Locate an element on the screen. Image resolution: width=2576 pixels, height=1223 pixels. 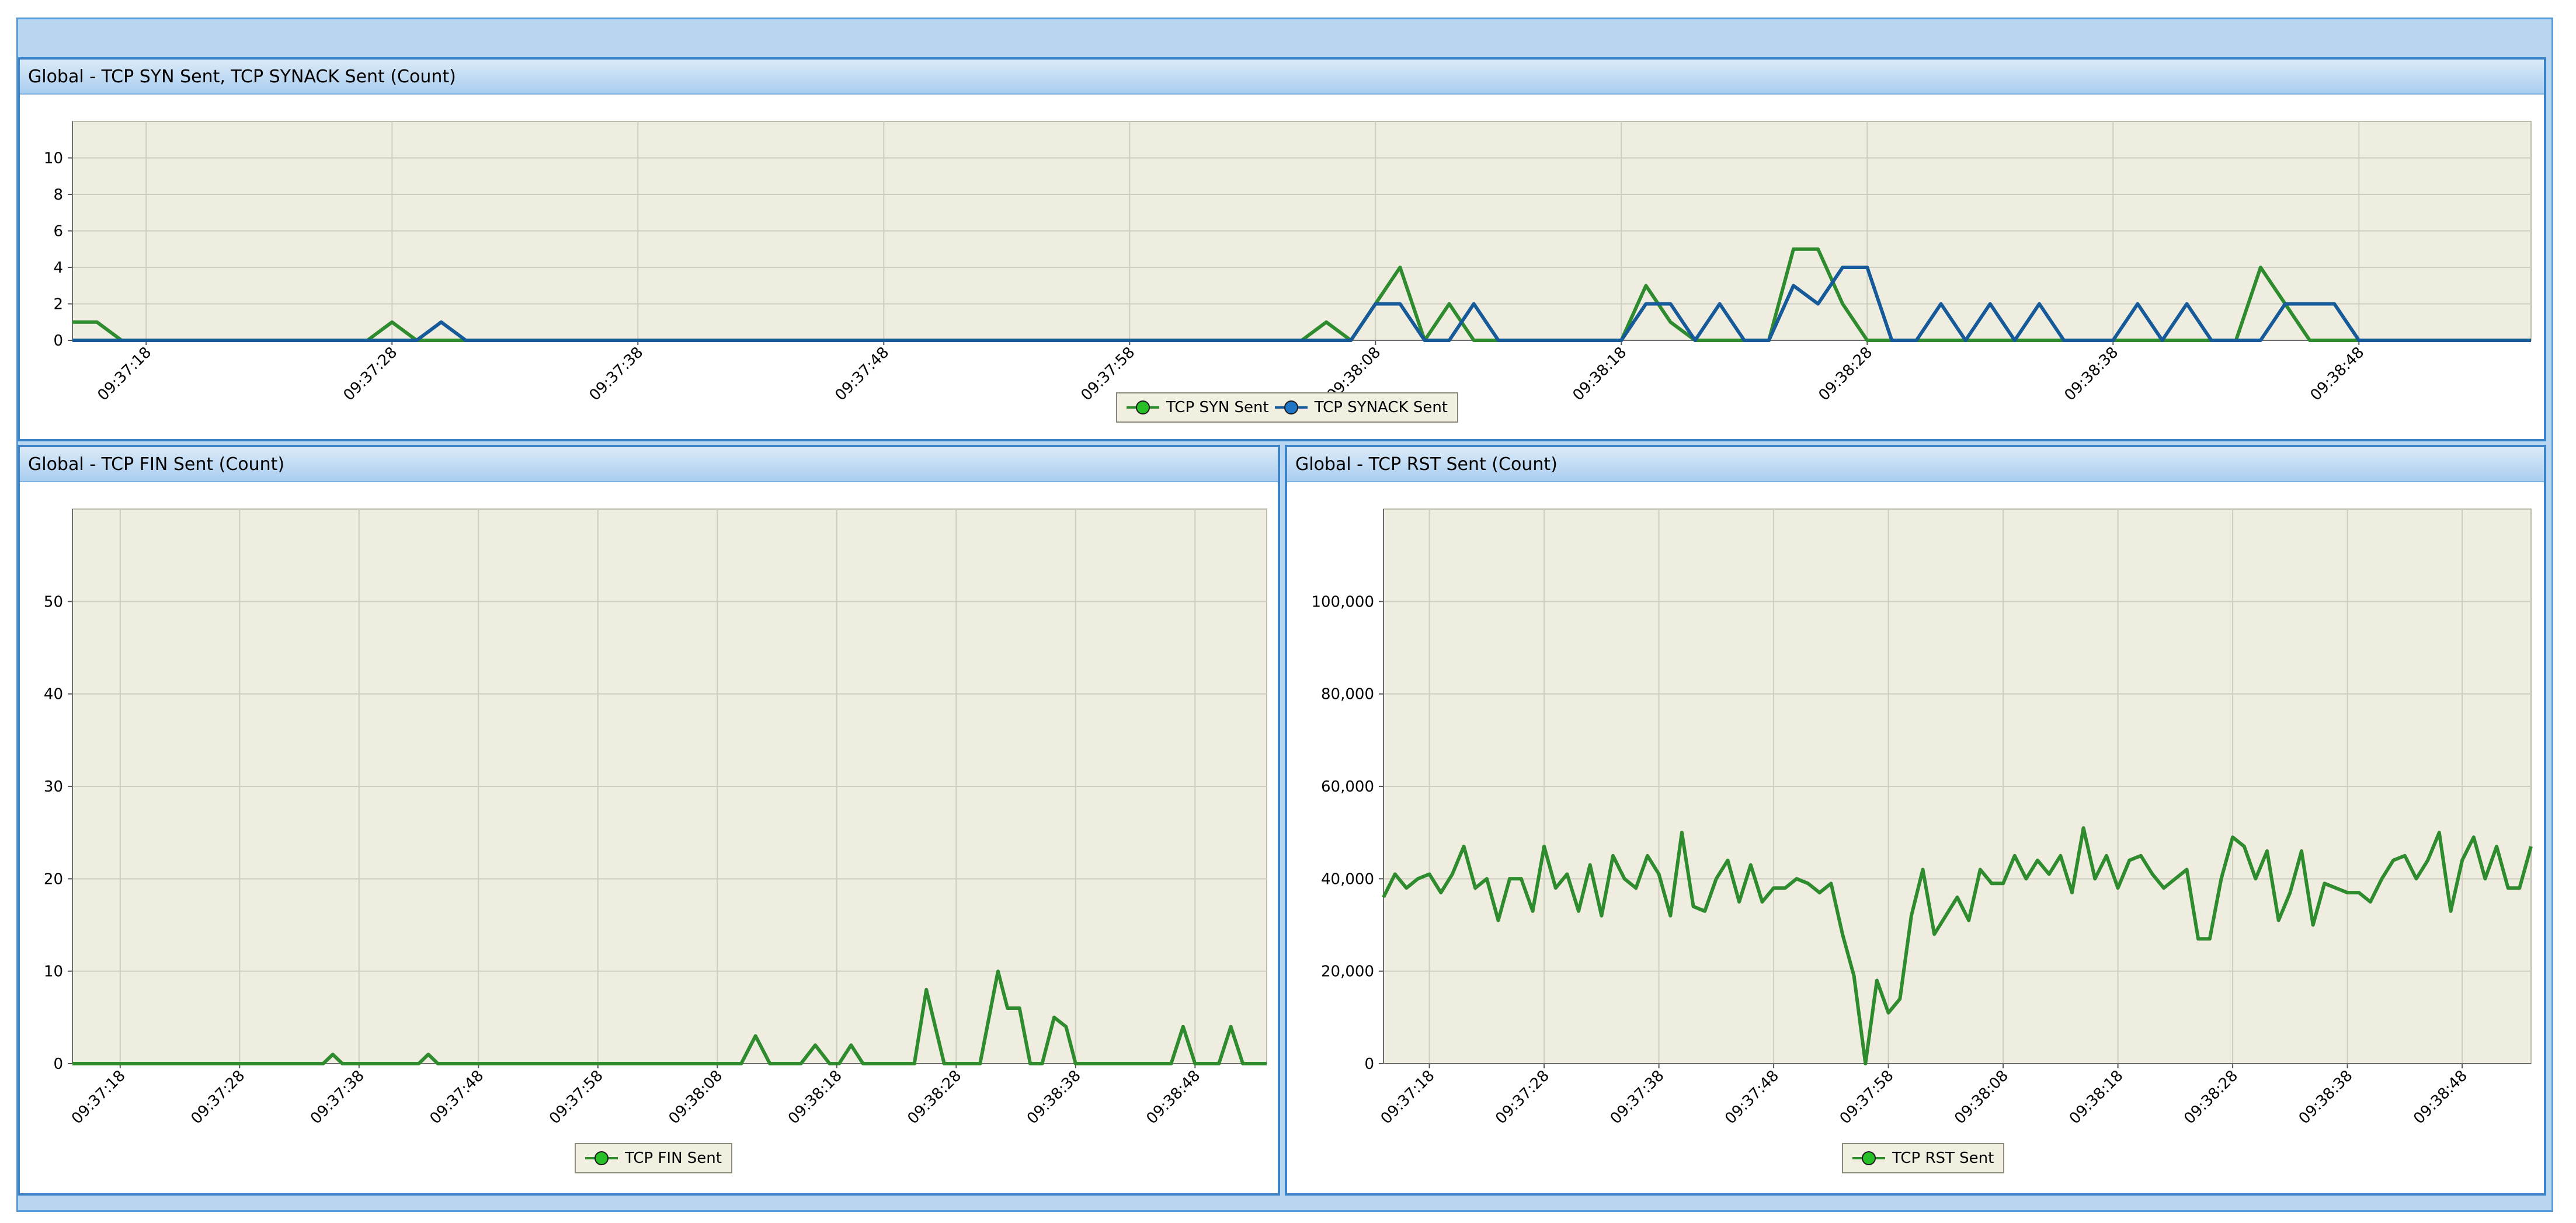
y-tick-label: 6 is located at coordinates (58, 232).